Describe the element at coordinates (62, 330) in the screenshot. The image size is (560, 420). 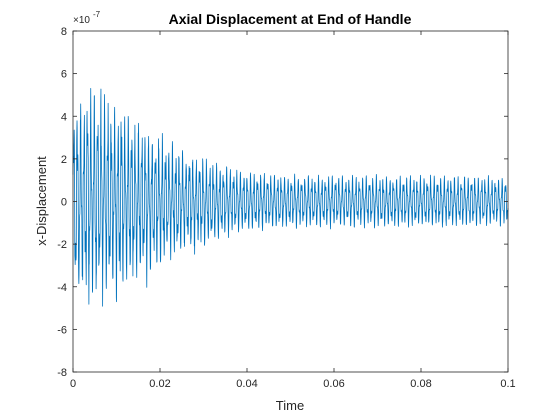
I see `y-tick-label: -6` at that location.